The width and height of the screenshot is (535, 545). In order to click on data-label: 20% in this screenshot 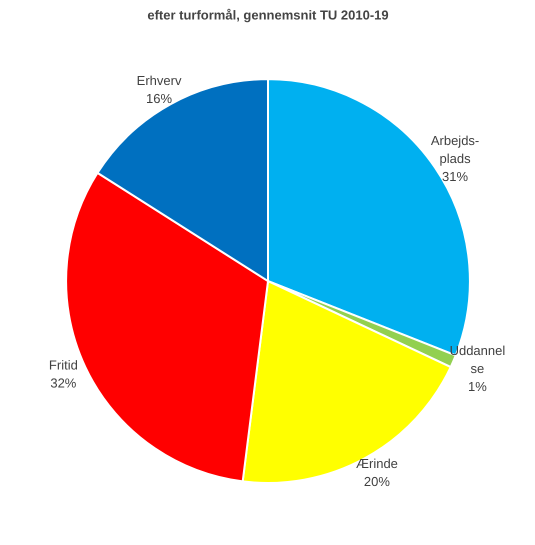, I will do `click(377, 482)`.